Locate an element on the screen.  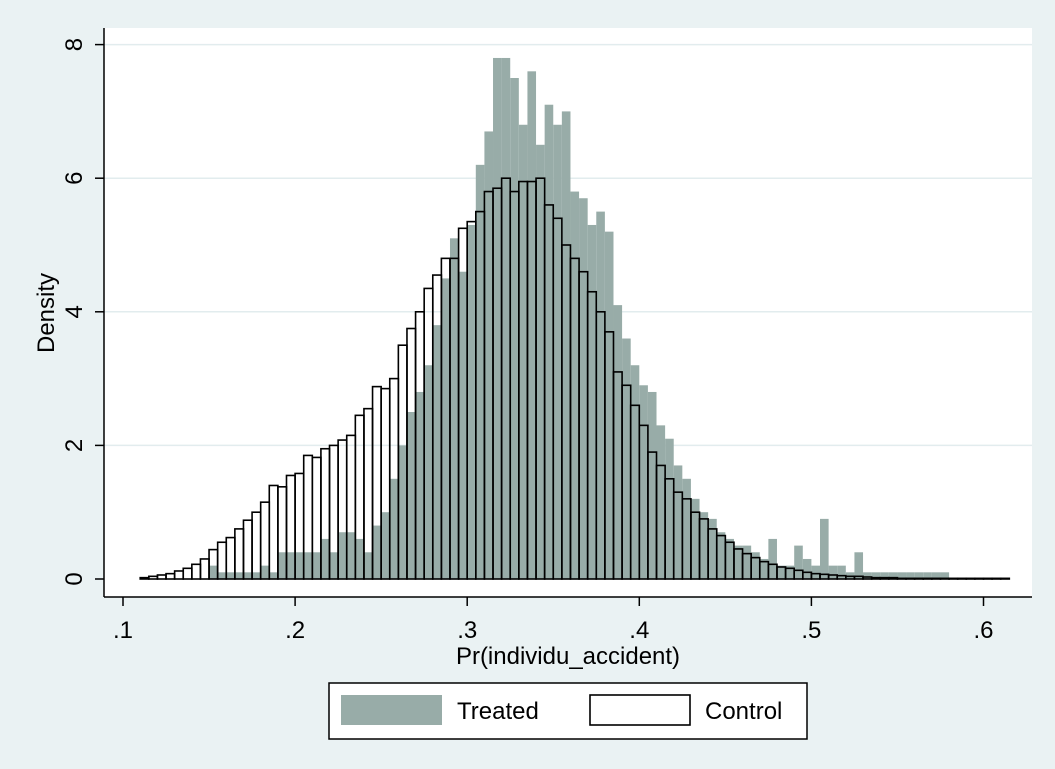
x-tick-label-4: .5 is located at coordinates (811, 630).